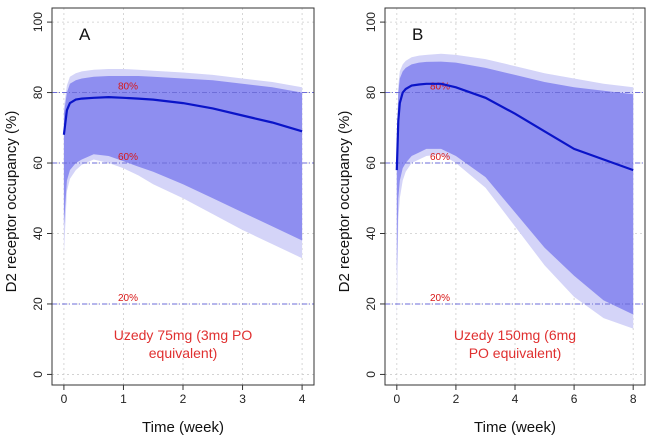  What do you see at coordinates (183, 353) in the screenshot?
I see `caption-line: equivalent)` at bounding box center [183, 353].